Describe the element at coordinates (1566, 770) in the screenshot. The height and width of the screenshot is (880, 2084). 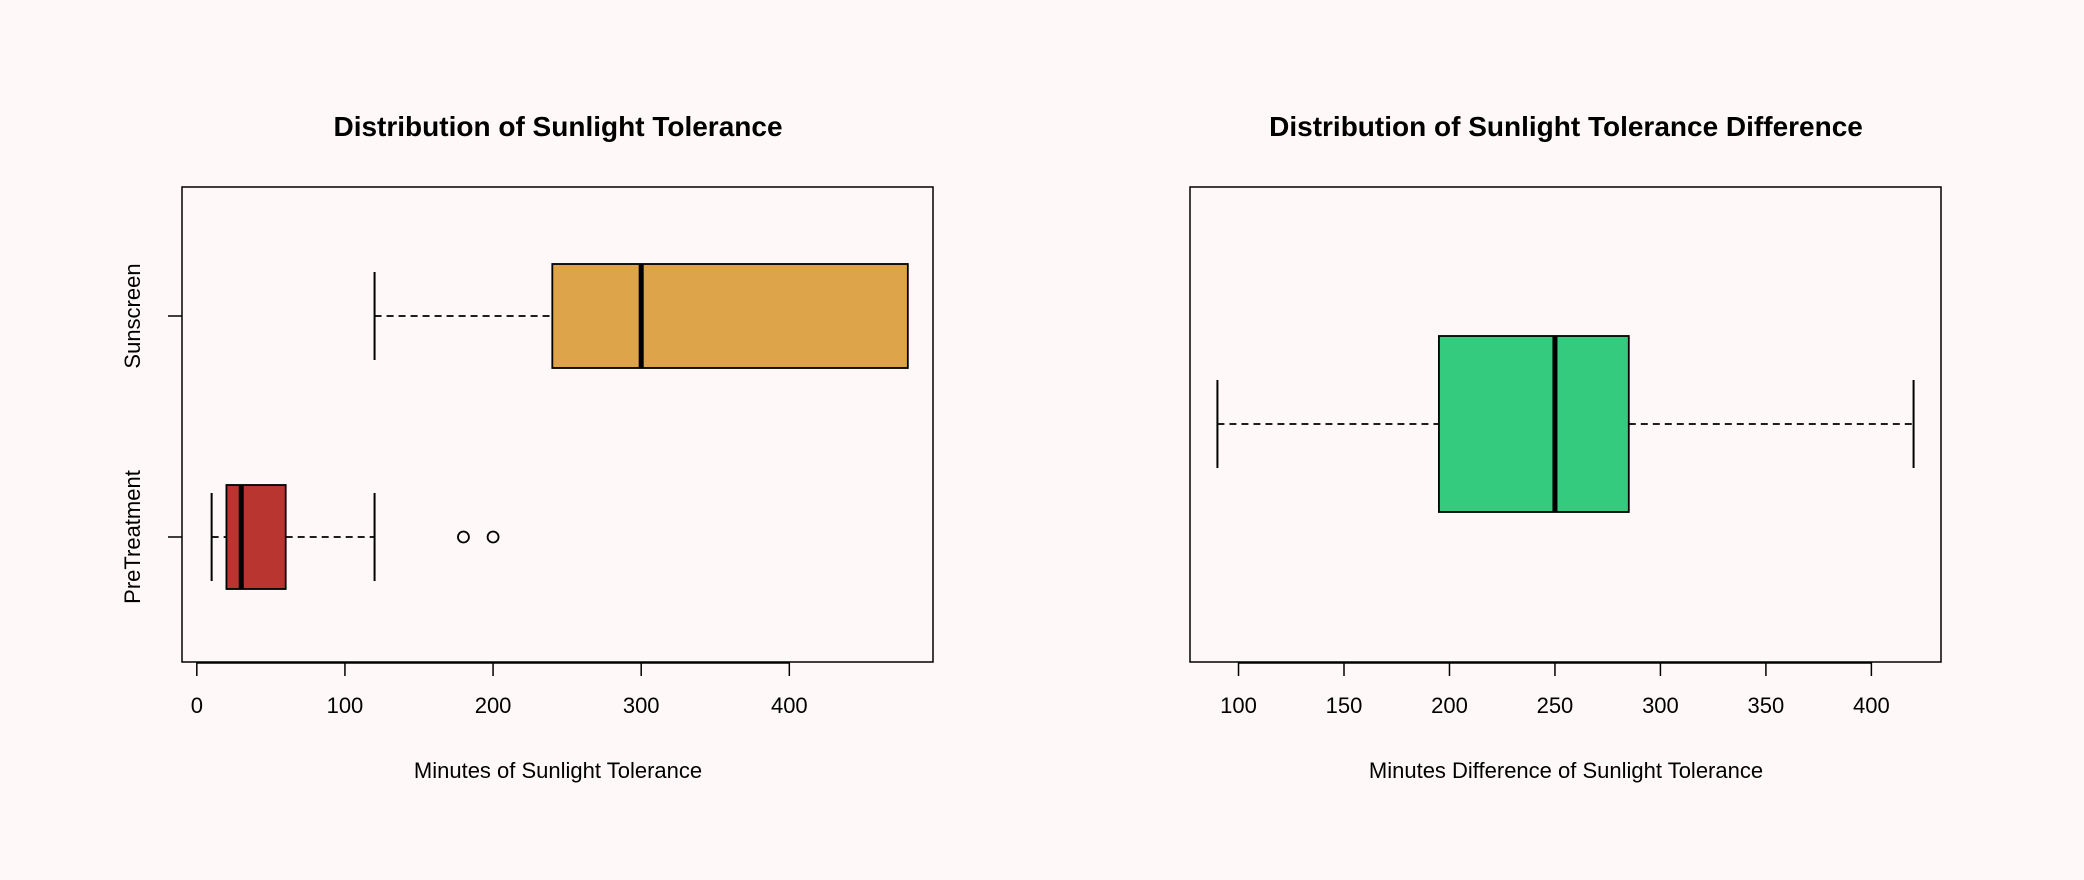
I see `x-axis-label: Minutes Difference of Sunlight Tolerance` at that location.